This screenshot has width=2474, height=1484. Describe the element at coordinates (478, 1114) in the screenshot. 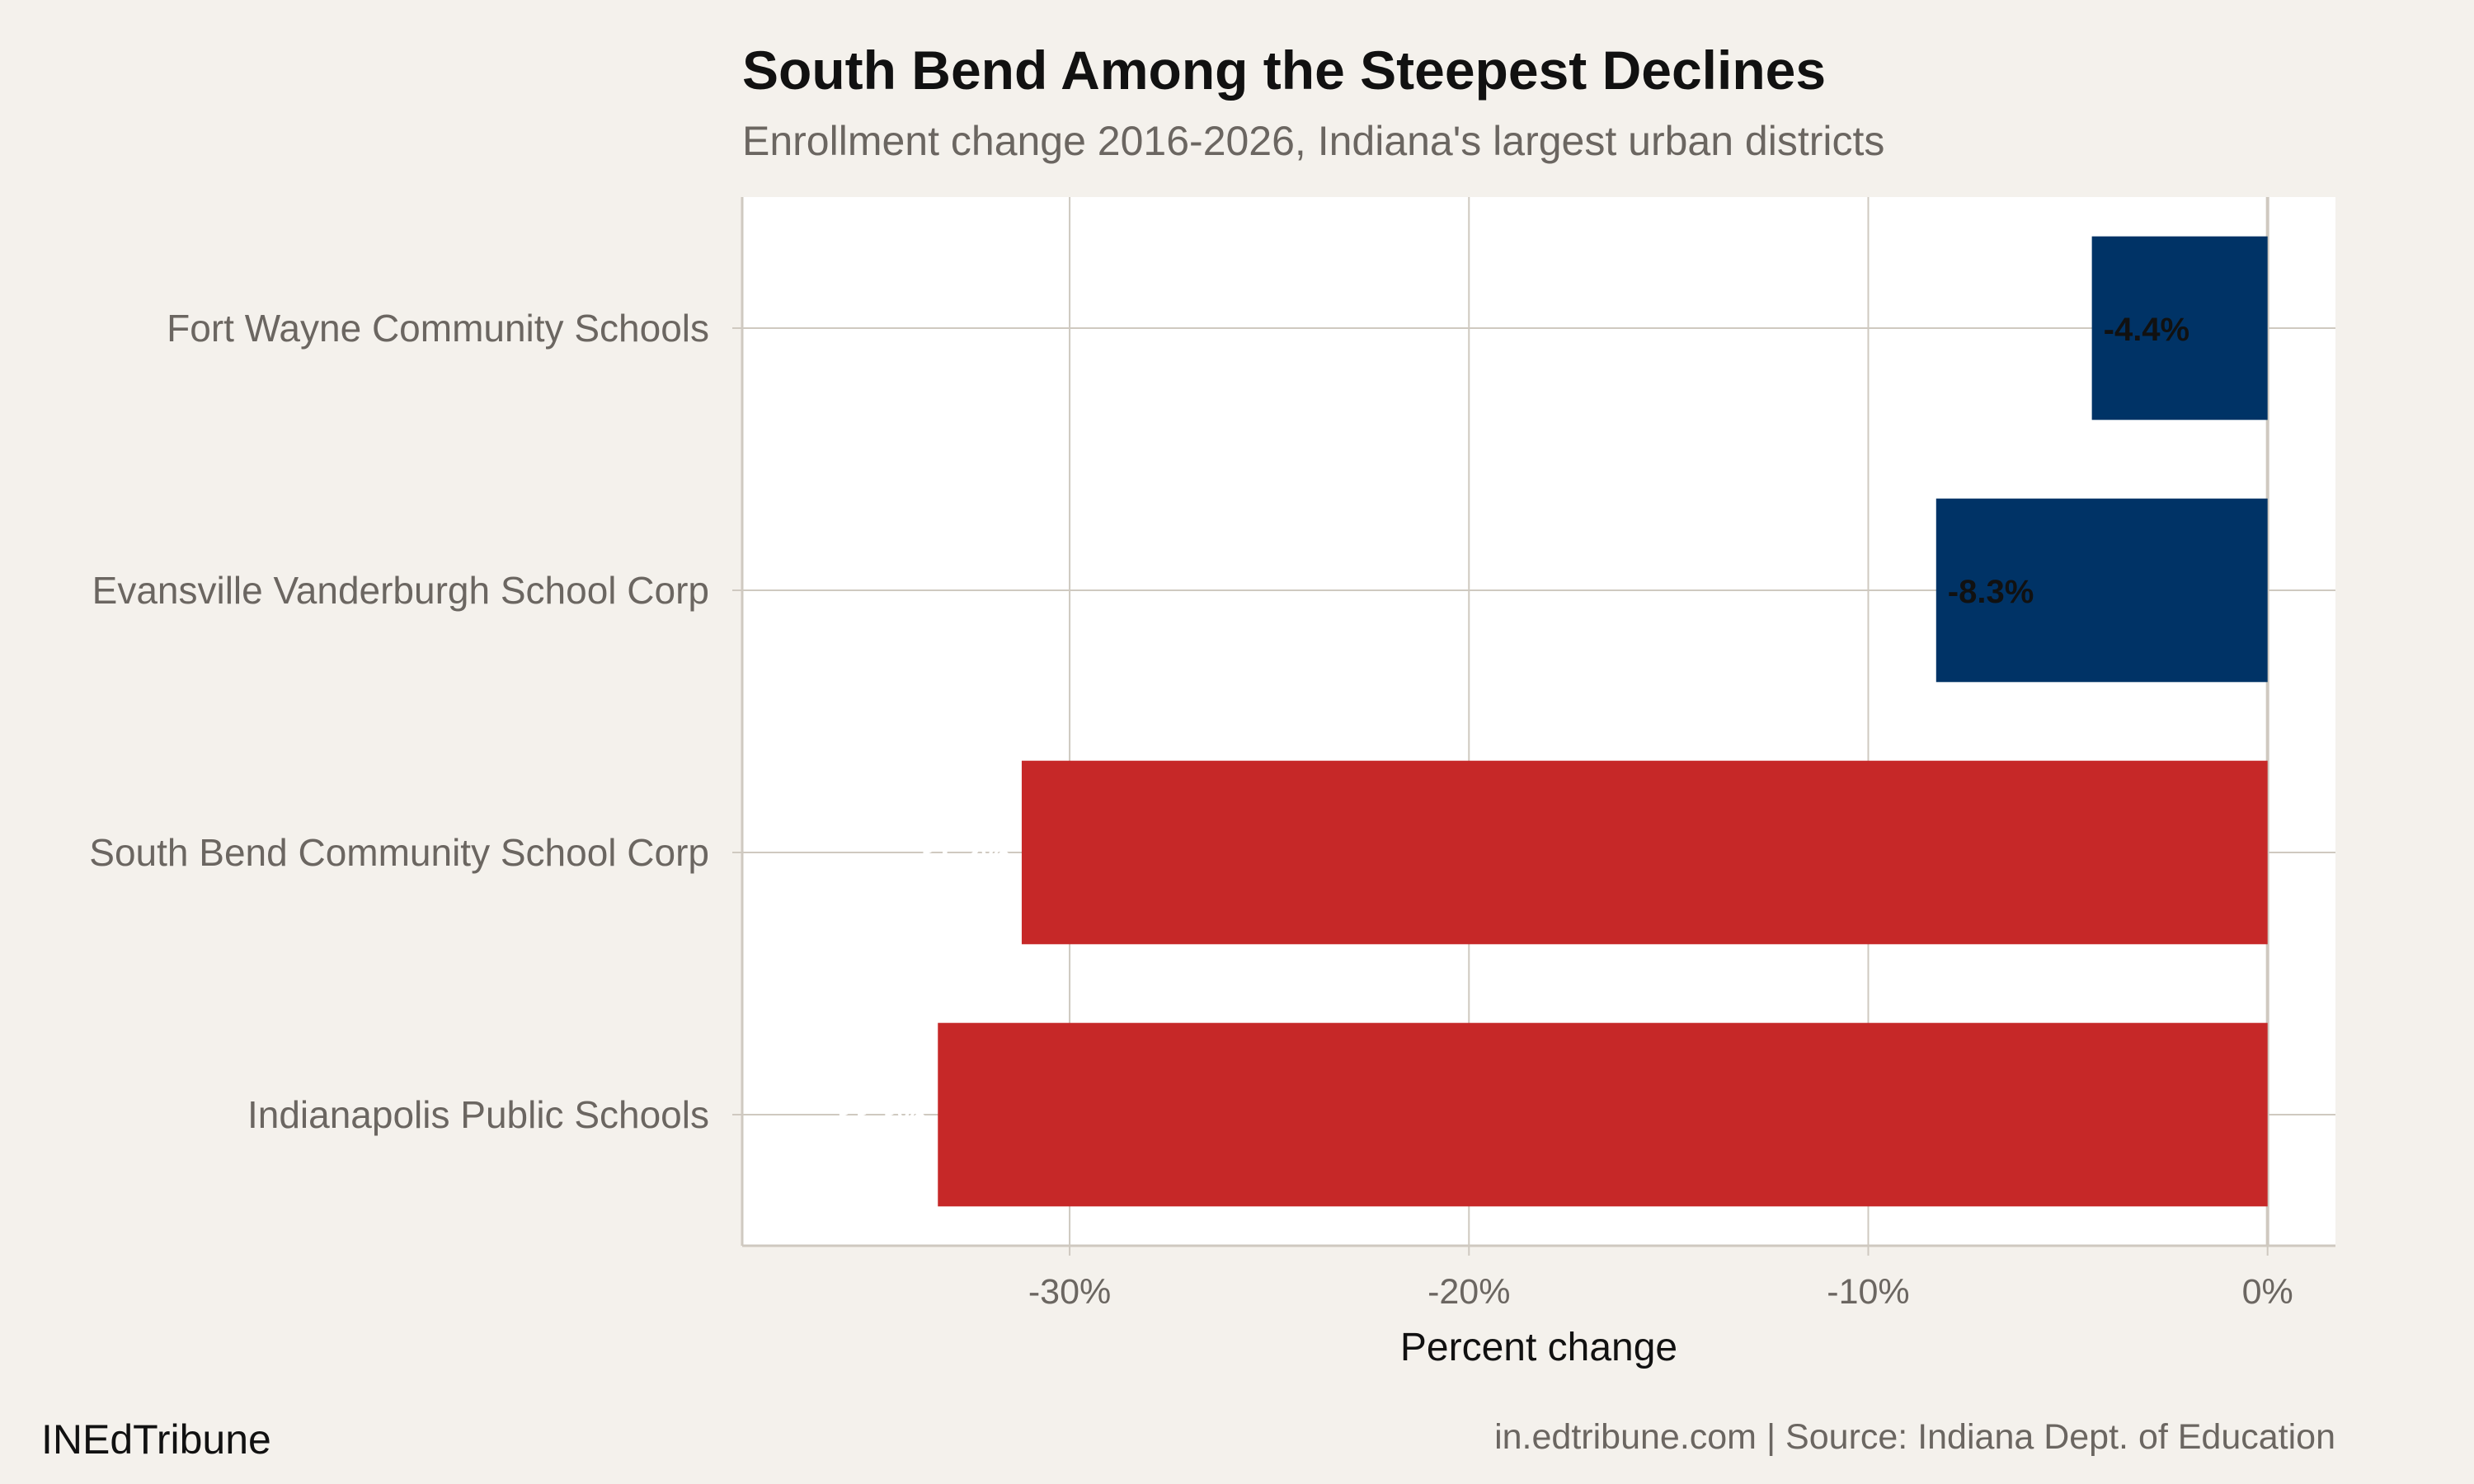

I see `y-category-label: Indianapolis Public Schools` at that location.